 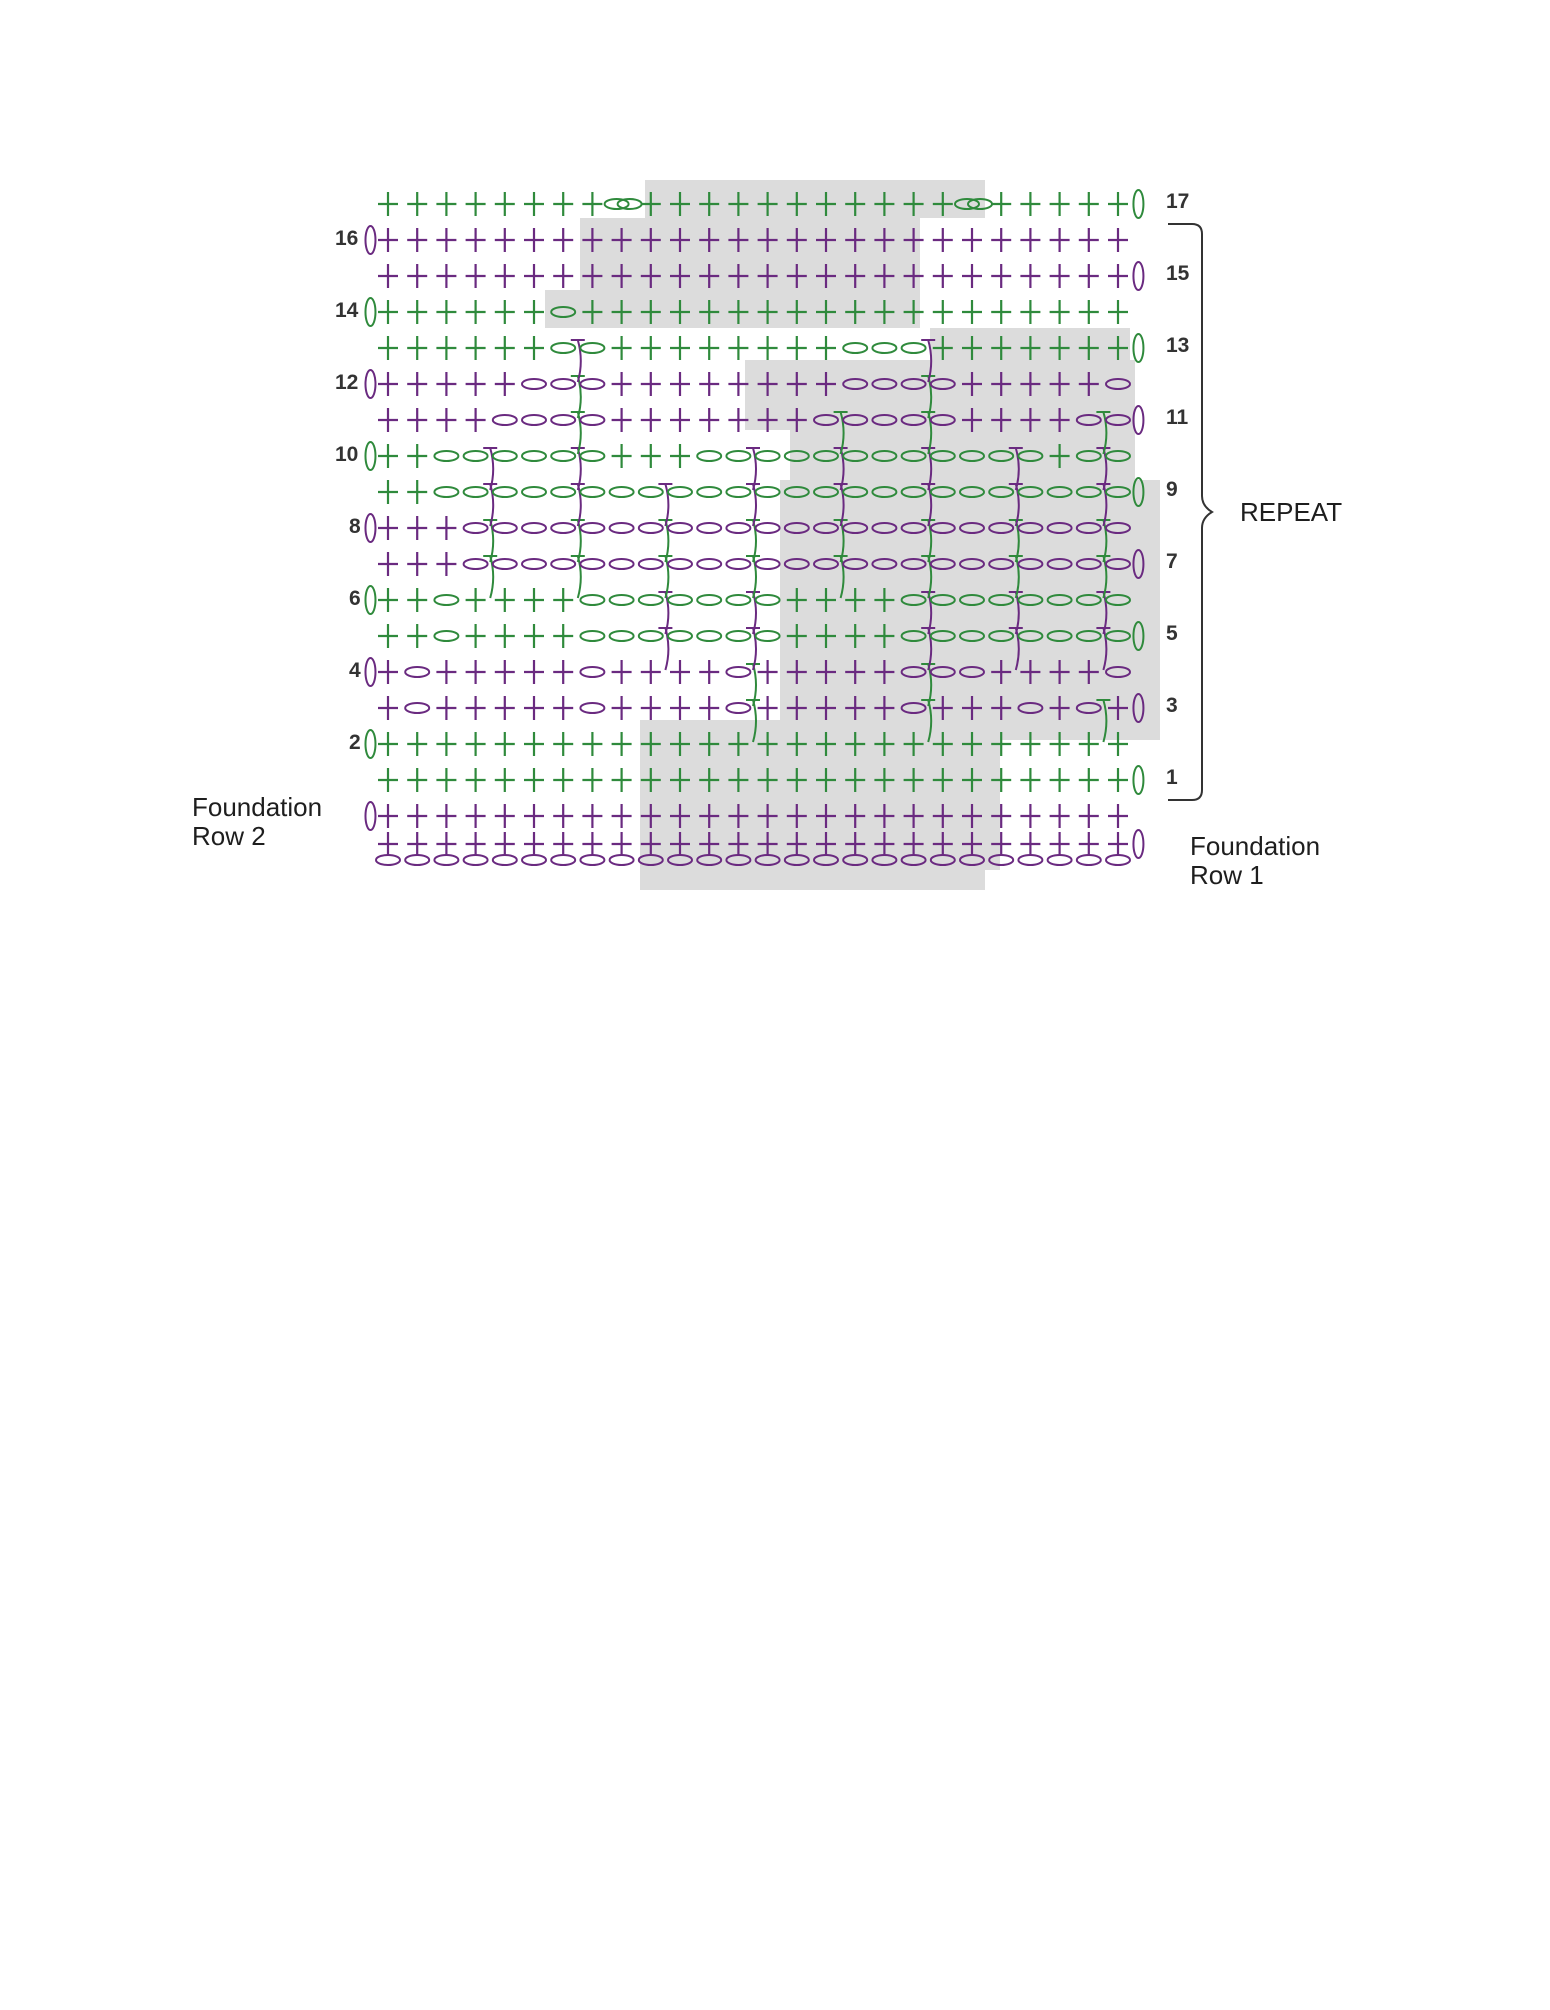 What do you see at coordinates (229, 836) in the screenshot?
I see `foundation-row2-label-line2: Row 2` at bounding box center [229, 836].